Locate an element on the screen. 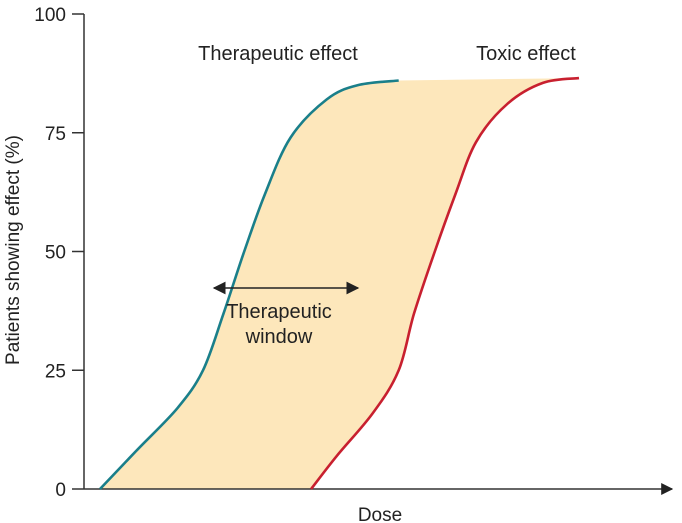 This screenshot has width=682, height=523. y-tick-label: 0 is located at coordinates (60, 490).